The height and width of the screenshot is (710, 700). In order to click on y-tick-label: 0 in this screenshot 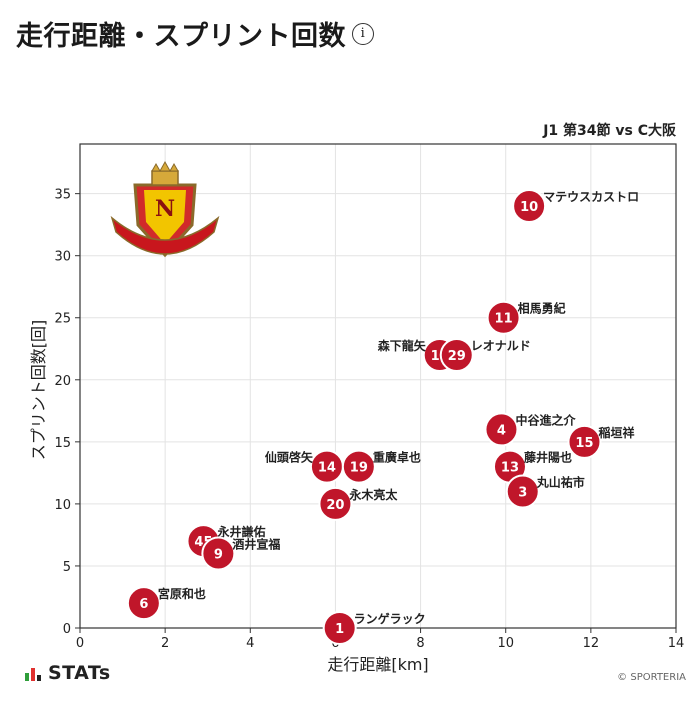, I will do `click(67, 629)`.